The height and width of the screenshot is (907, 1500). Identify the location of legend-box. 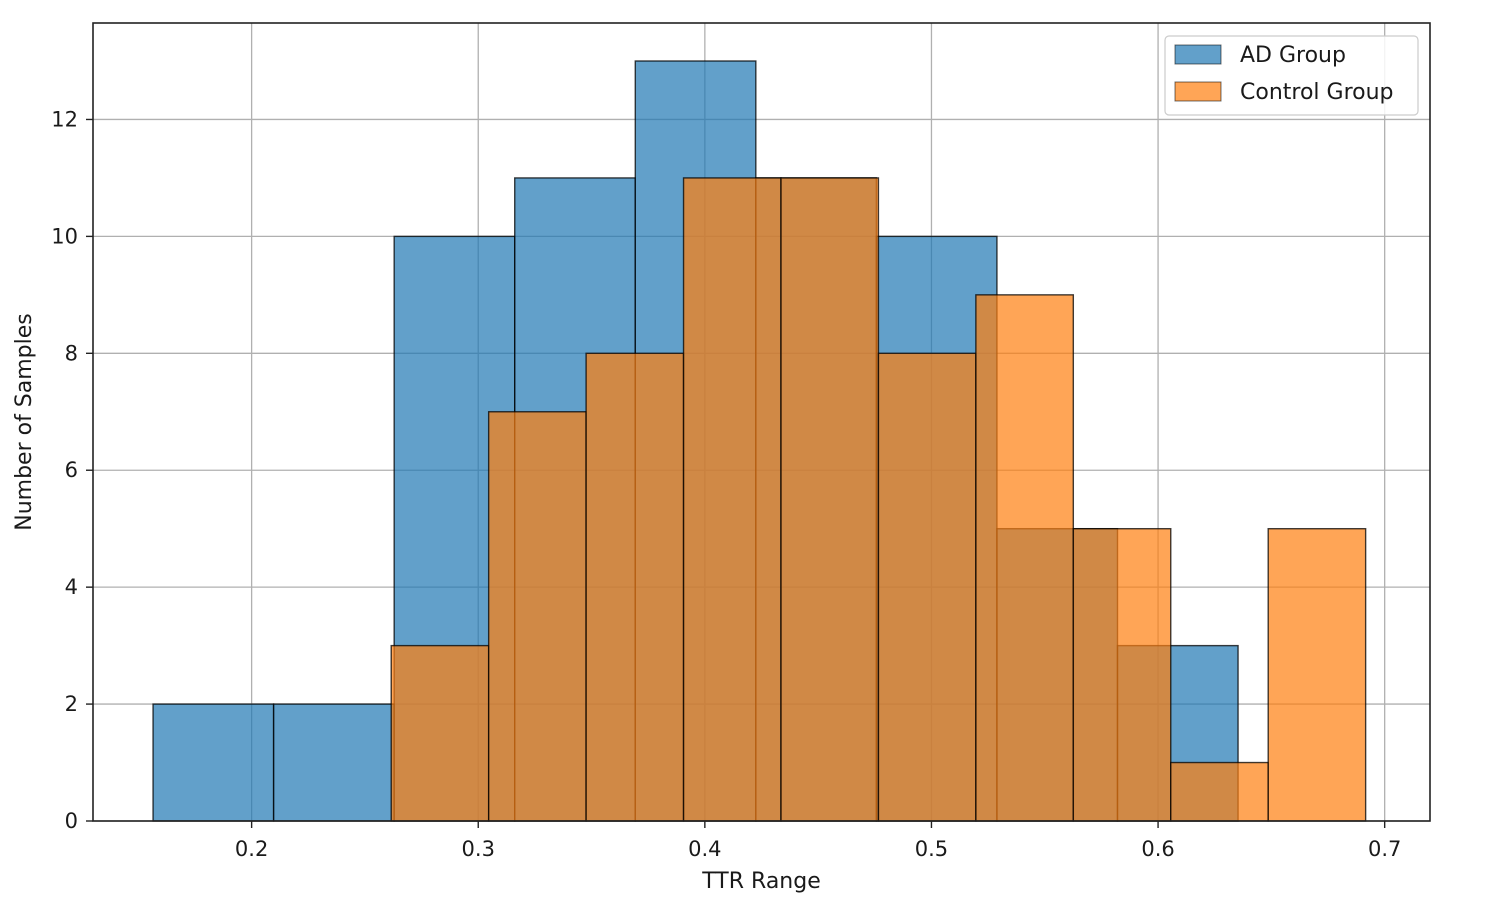
(1291, 75).